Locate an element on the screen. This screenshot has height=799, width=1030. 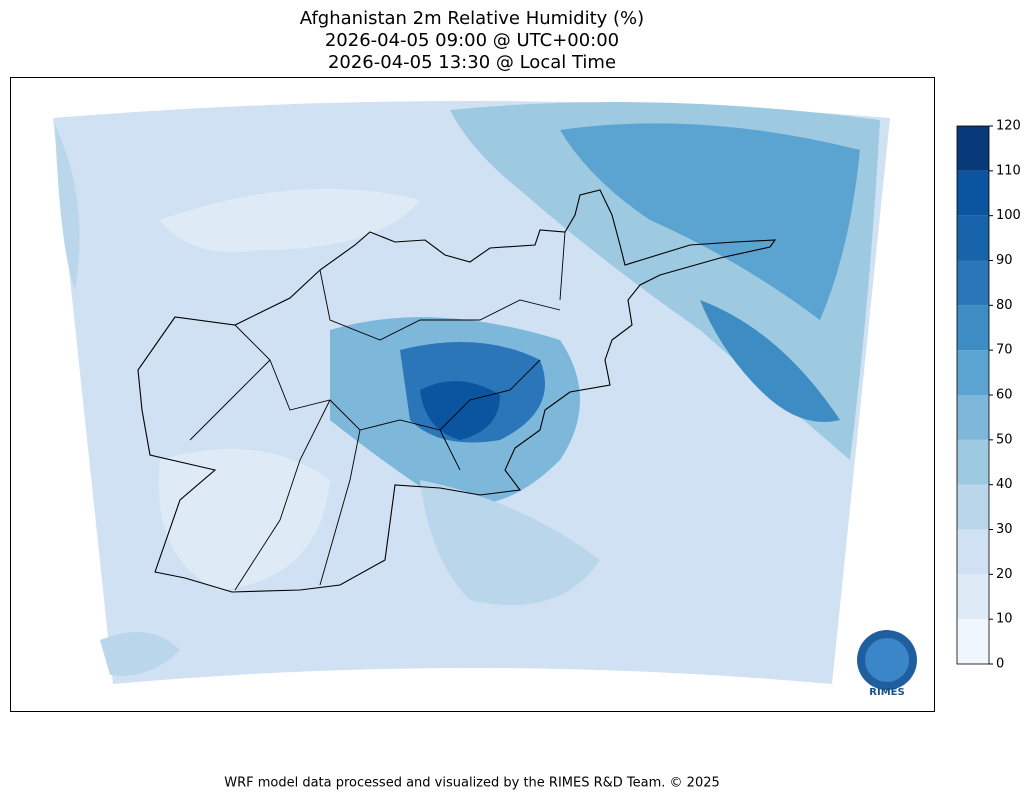
colorbar-tick-label: 100 is located at coordinates (1008, 215).